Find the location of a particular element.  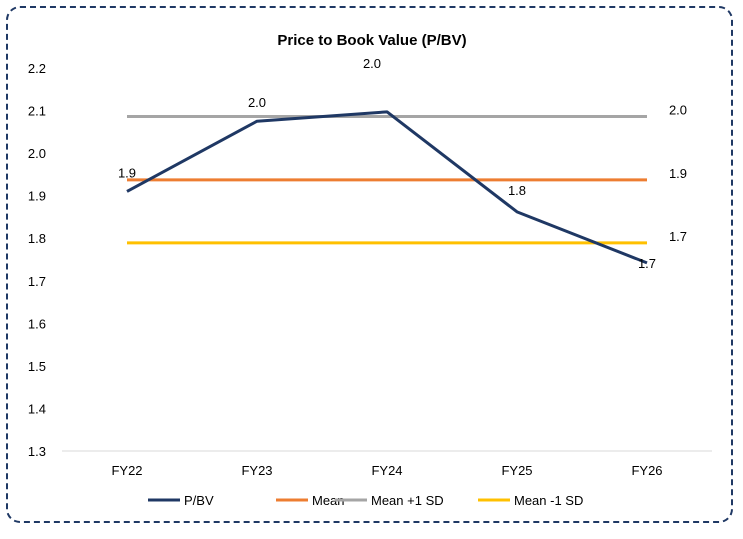

legend-label: P/BV is located at coordinates (199, 500).